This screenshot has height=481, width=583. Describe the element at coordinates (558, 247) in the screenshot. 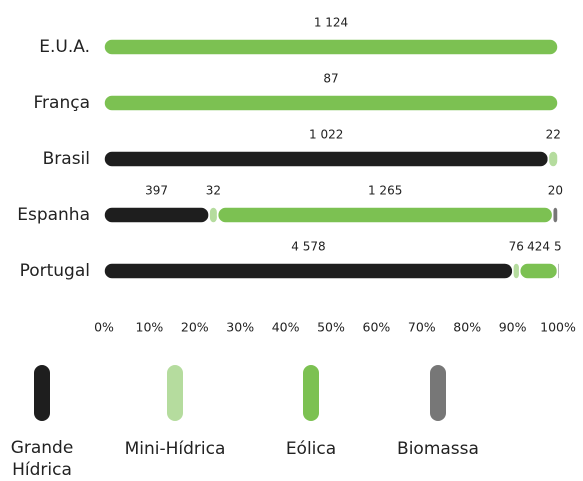

I see `value-label: 5` at that location.